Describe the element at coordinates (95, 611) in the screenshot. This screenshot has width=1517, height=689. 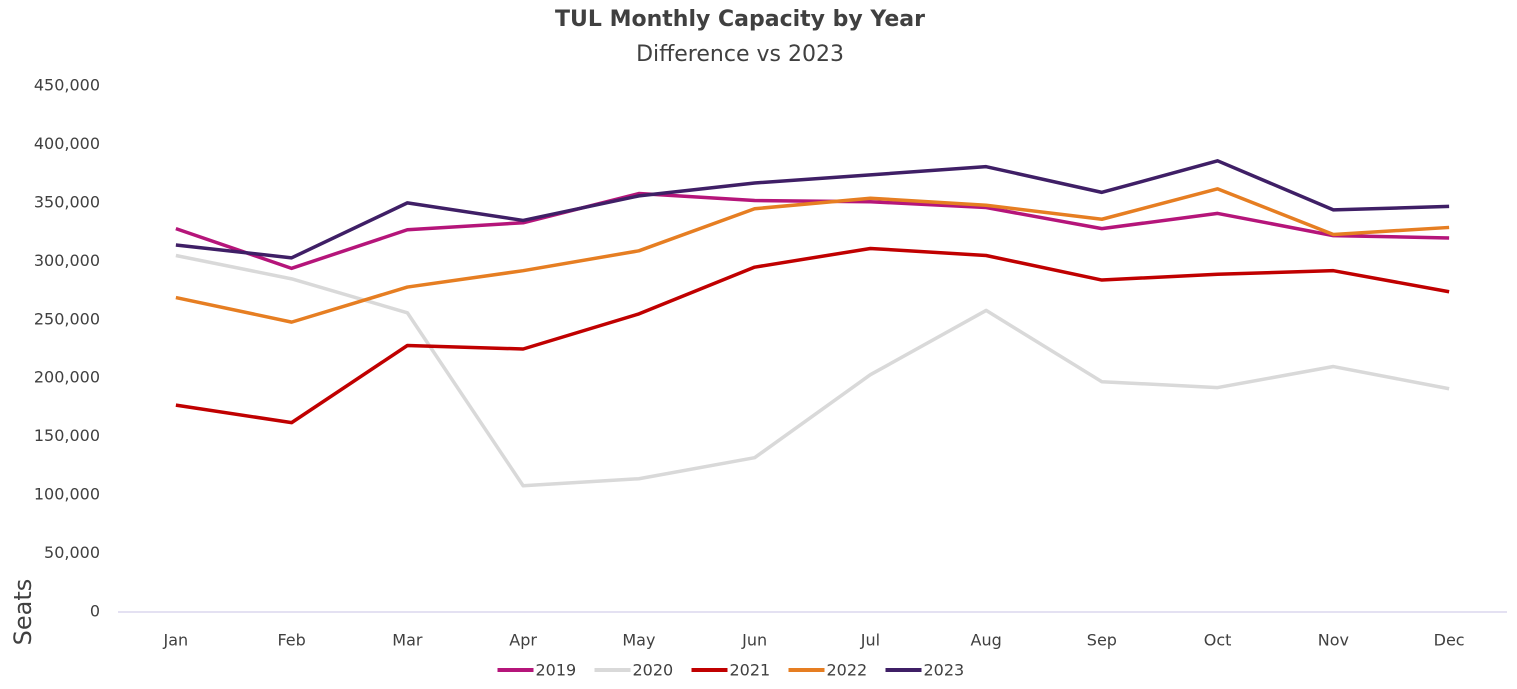
I see `y-tick-label: 0` at that location.